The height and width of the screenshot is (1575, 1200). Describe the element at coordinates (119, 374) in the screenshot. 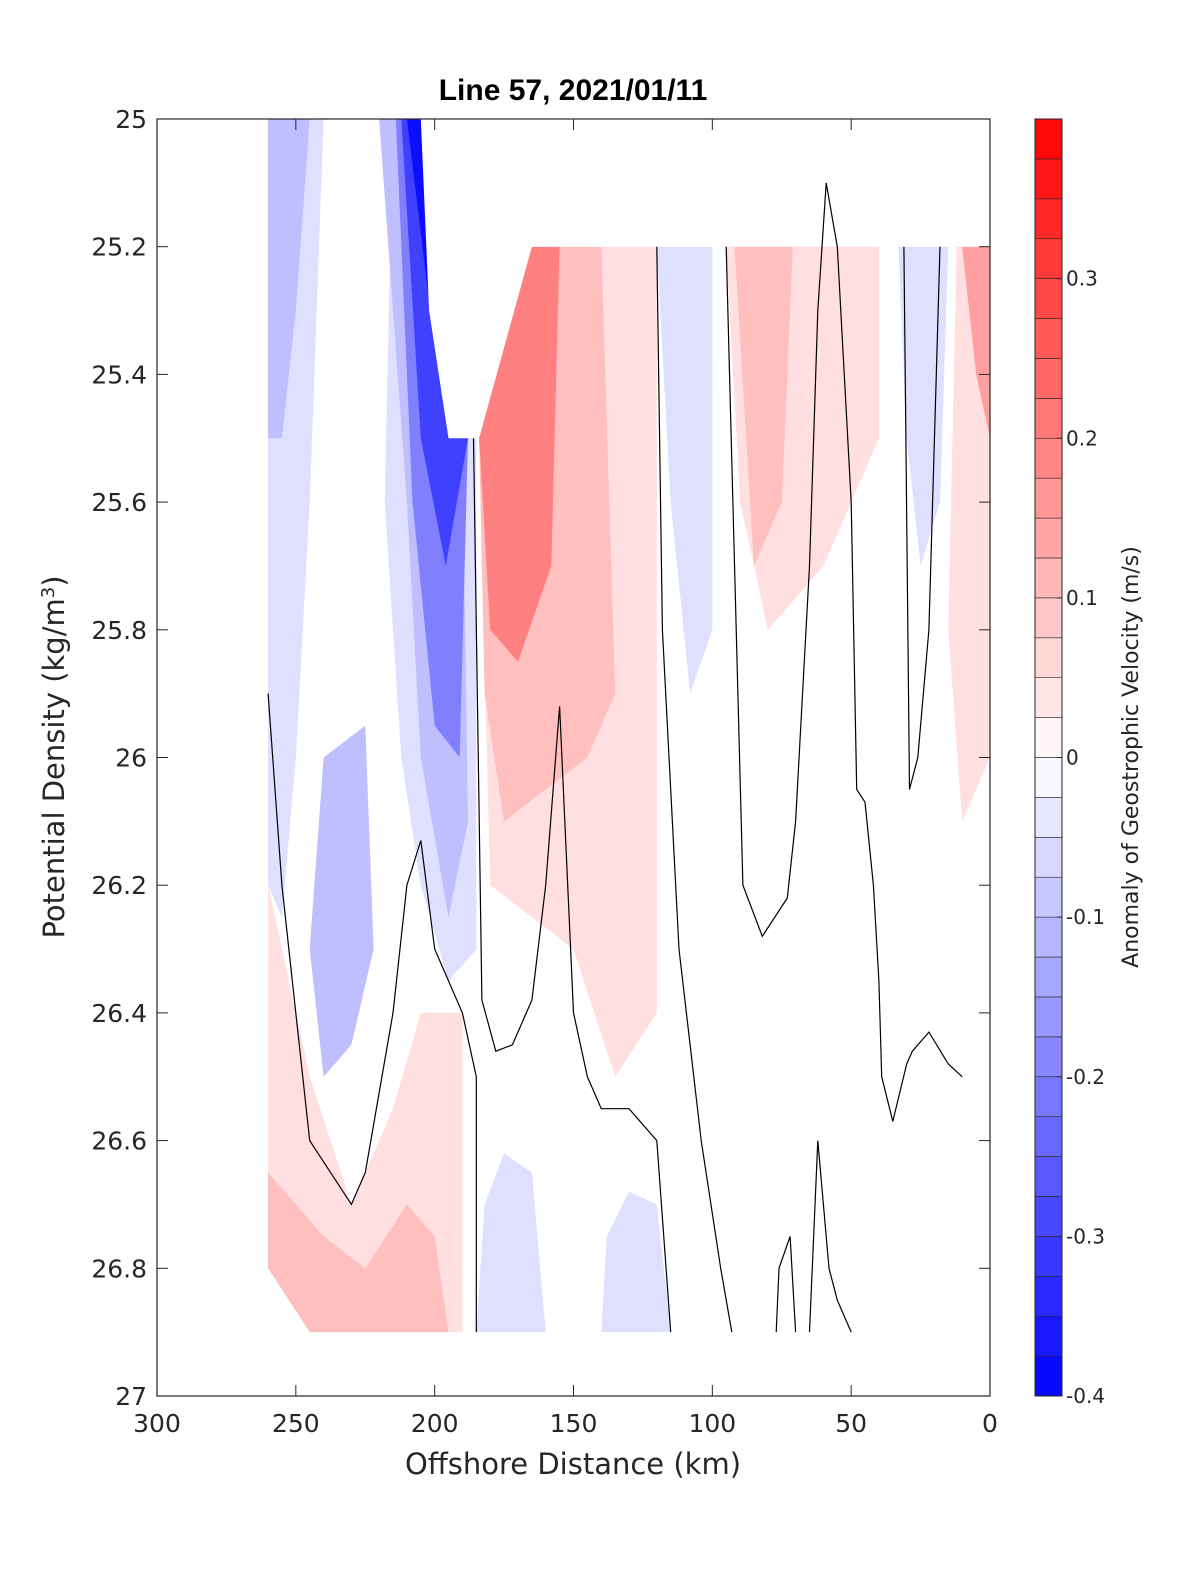

I see `y-tick-label: 25.4` at that location.